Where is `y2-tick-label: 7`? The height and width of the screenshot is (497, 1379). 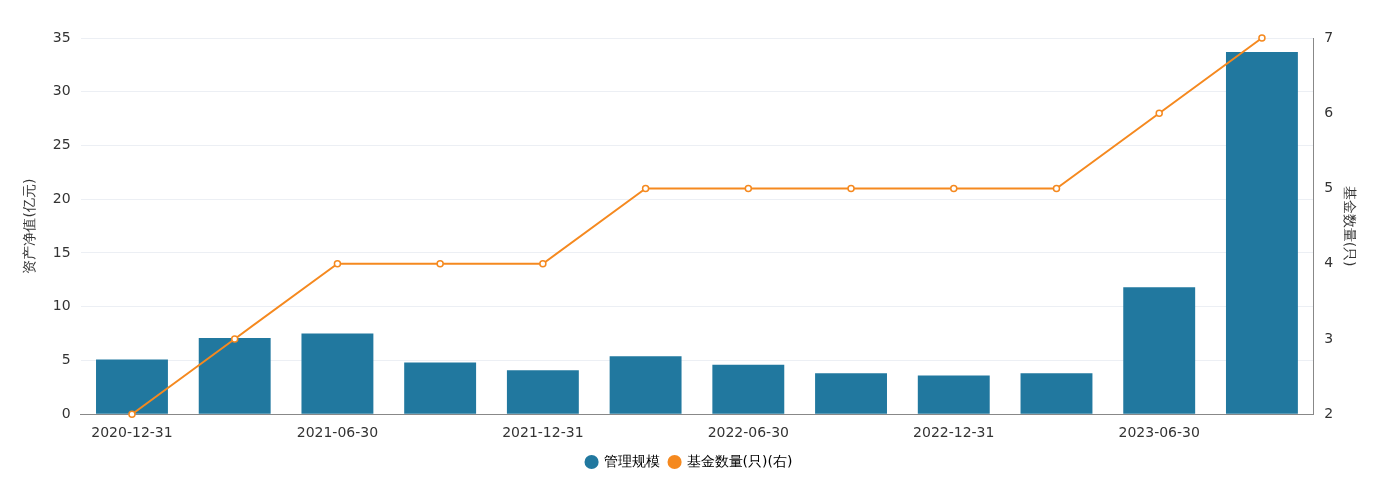 y2-tick-label: 7 is located at coordinates (1329, 36).